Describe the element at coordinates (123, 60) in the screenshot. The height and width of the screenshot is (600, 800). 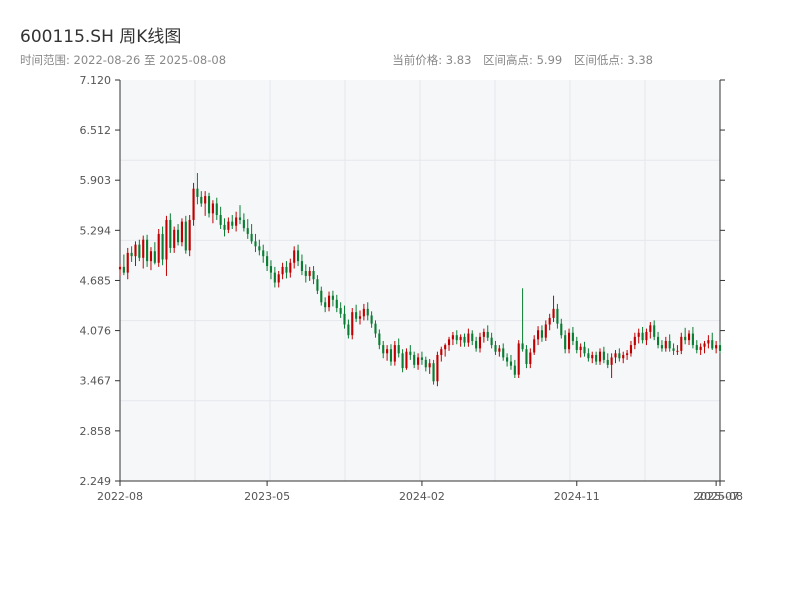
I see `time-range-label: 时间范围: 2022-08-26 至 2025-08-08` at that location.